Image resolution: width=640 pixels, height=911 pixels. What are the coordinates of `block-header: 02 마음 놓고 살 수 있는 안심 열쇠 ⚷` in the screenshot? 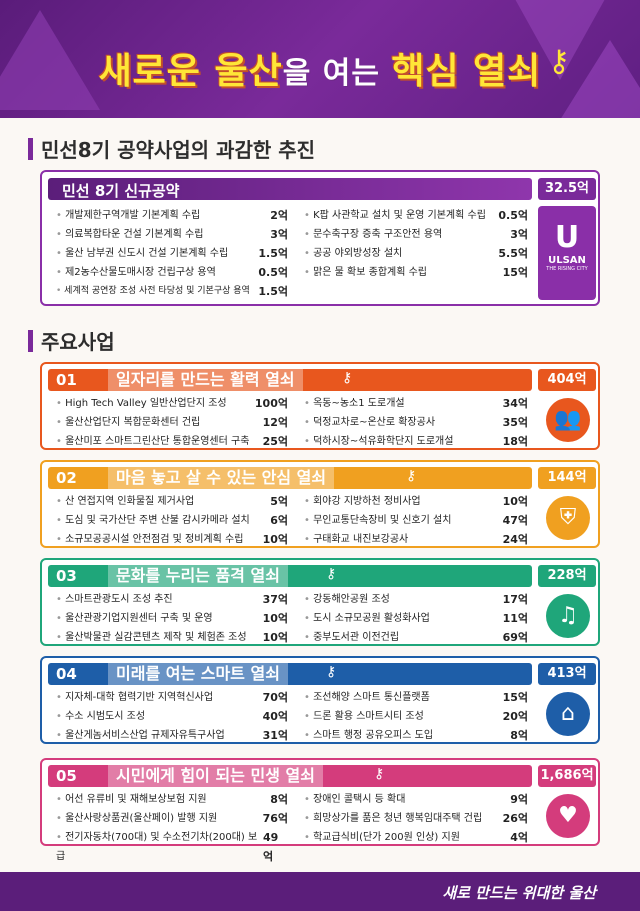 It's located at (290, 478).